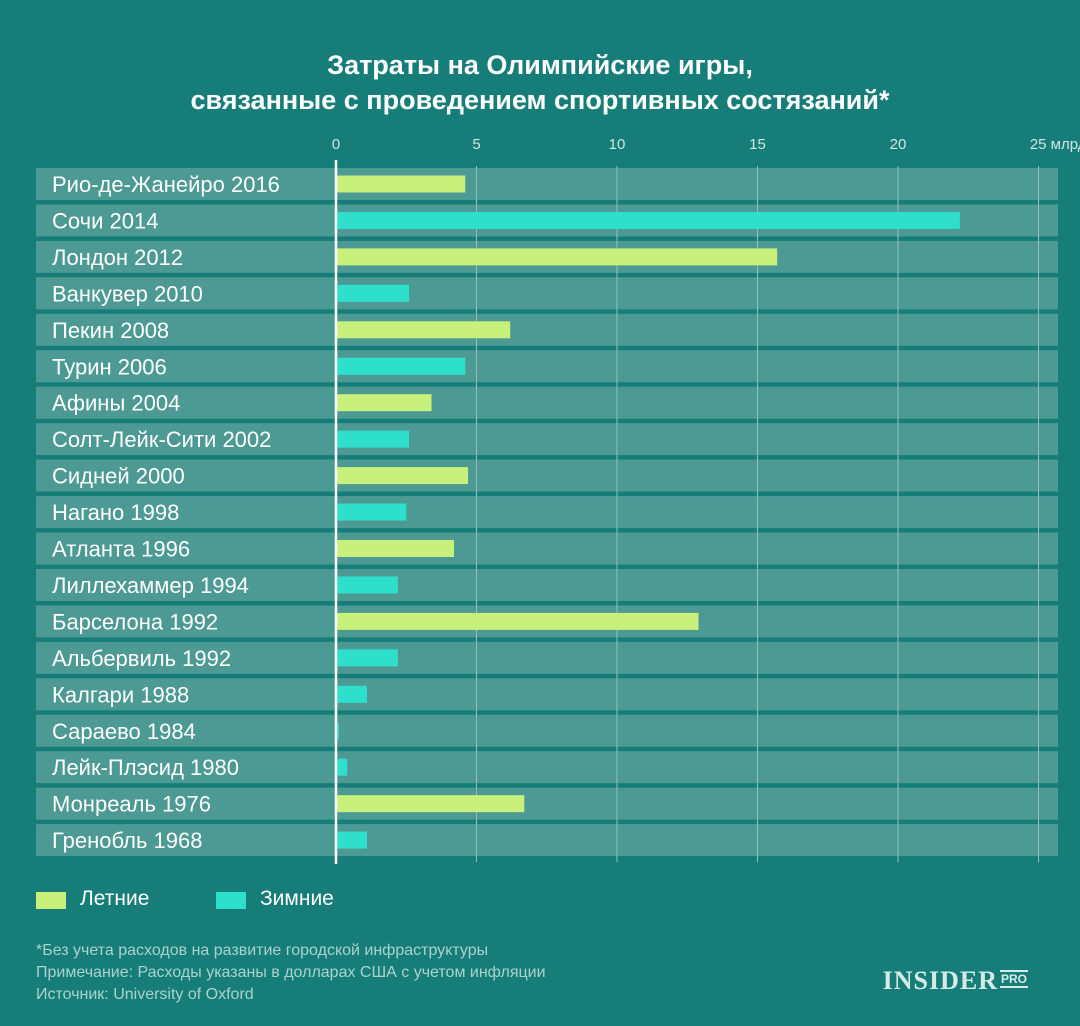 The width and height of the screenshot is (1080, 1026). I want to click on legend-label-summer: Летние, so click(115, 898).